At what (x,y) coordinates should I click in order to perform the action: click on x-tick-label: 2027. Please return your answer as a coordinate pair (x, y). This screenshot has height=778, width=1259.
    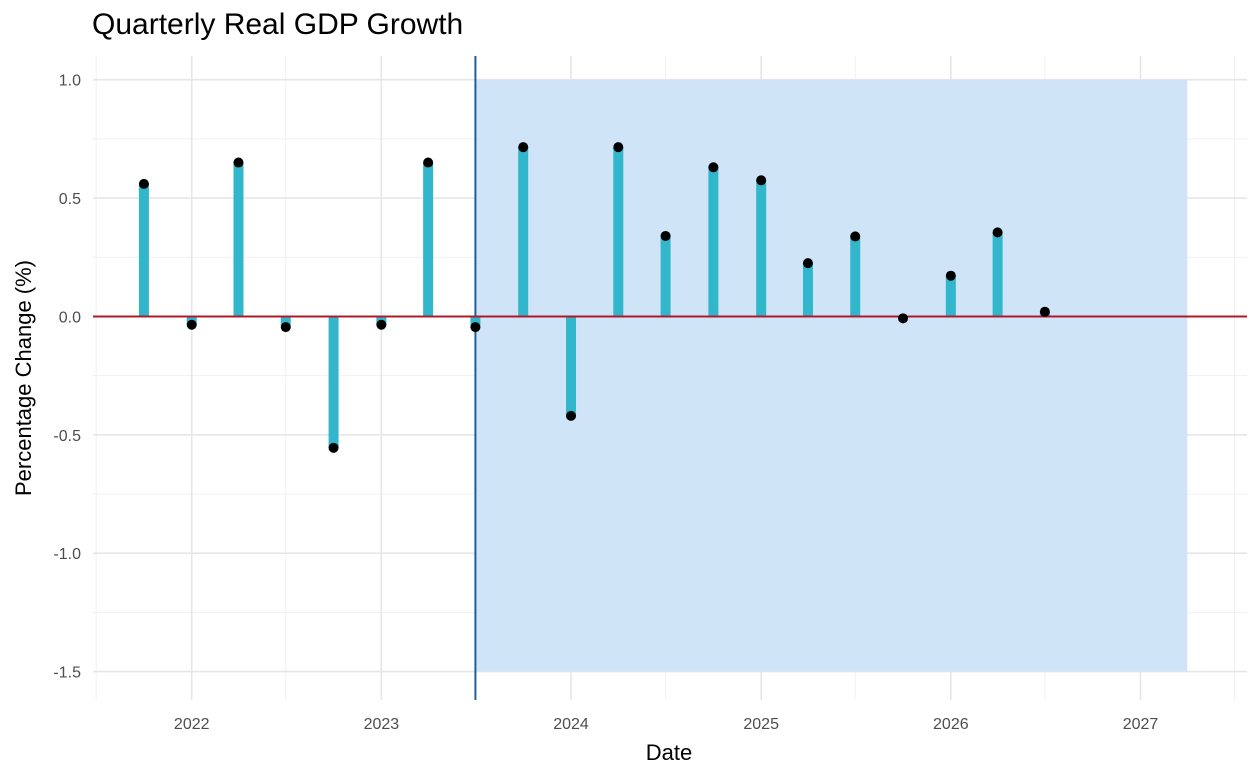
    Looking at the image, I should click on (1141, 724).